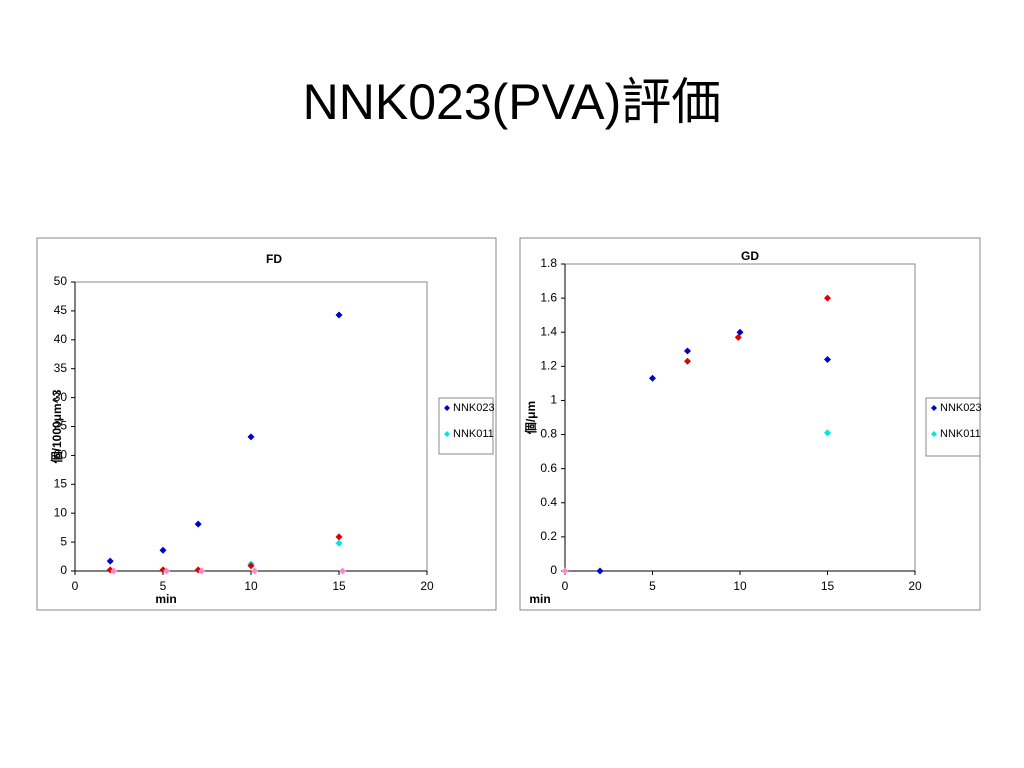 Image resolution: width=1024 pixels, height=768 pixels. I want to click on y-axis-label: 個/1000μm^3, so click(56, 426).